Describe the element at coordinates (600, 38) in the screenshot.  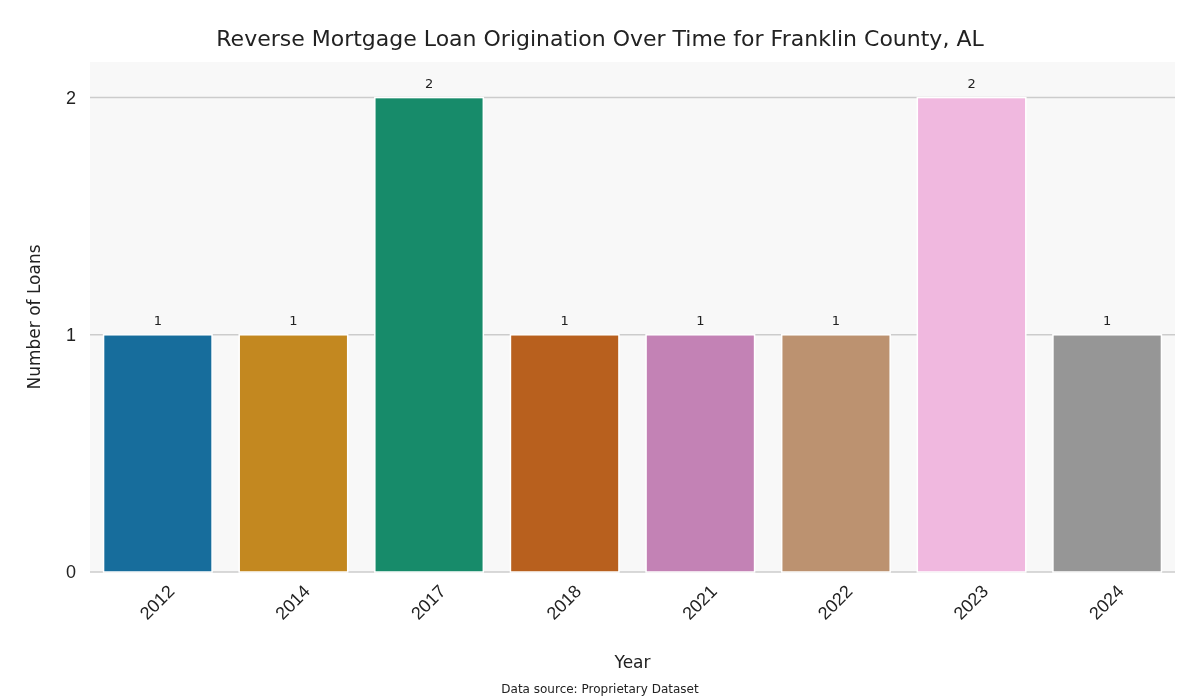
I see `chart-title: Reverse Mortgage Loan Origination Over Time for Franklin County, AL` at that location.